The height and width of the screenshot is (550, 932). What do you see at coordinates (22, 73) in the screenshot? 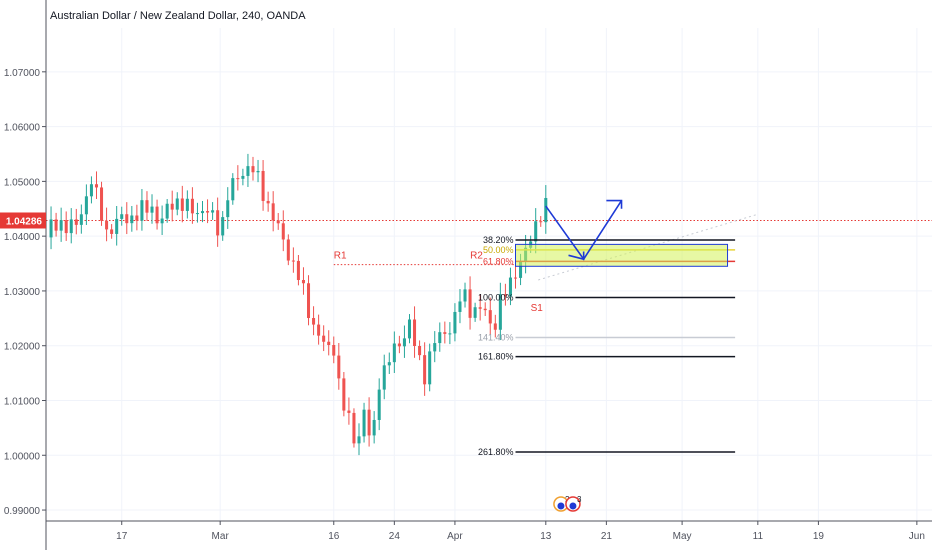
I see `y-tick-label: 1.07000` at bounding box center [22, 73].